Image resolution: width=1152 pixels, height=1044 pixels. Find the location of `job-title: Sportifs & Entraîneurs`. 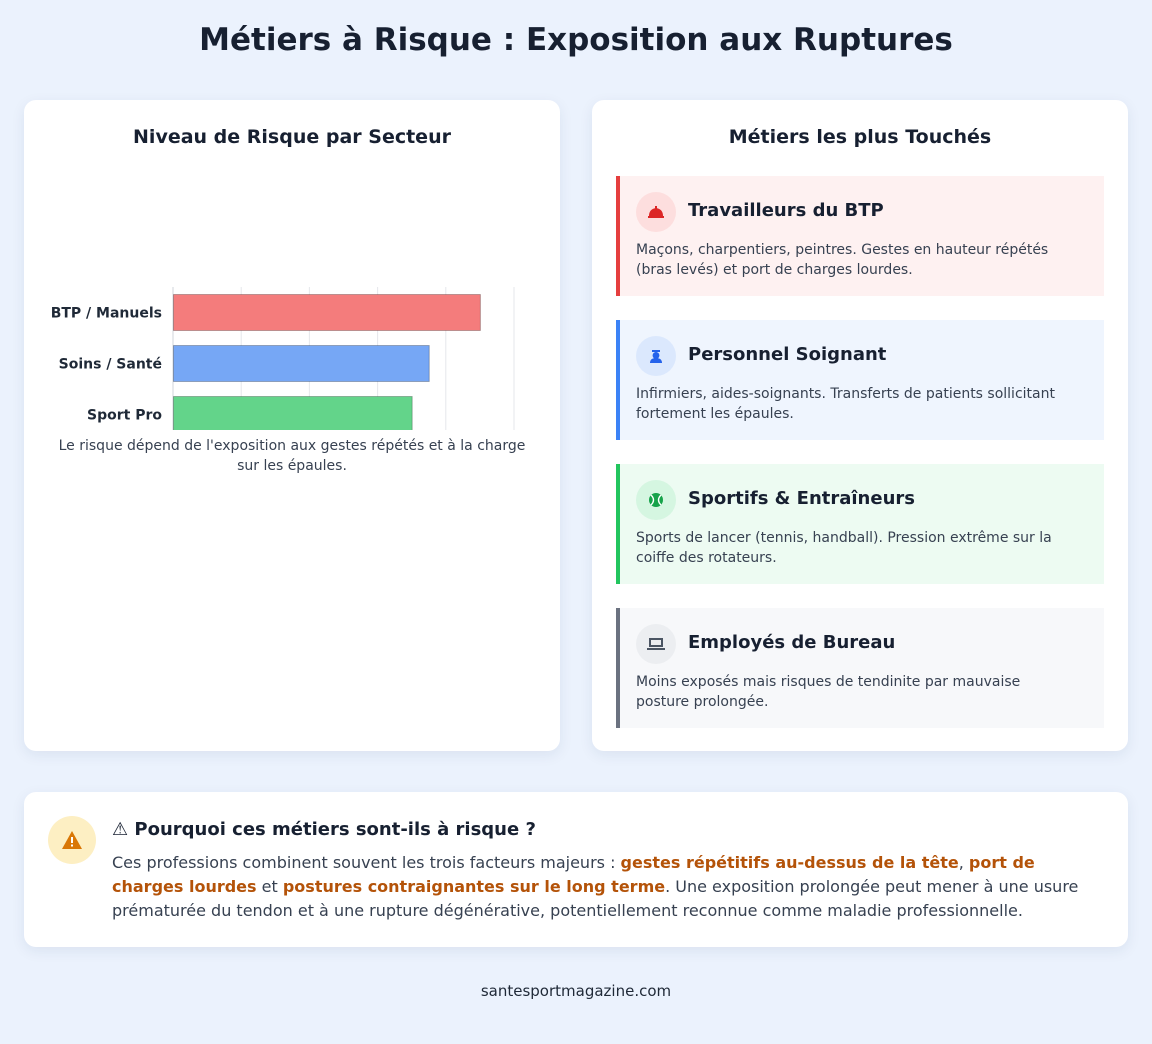

job-title: Sportifs & Entraîneurs is located at coordinates (801, 498).